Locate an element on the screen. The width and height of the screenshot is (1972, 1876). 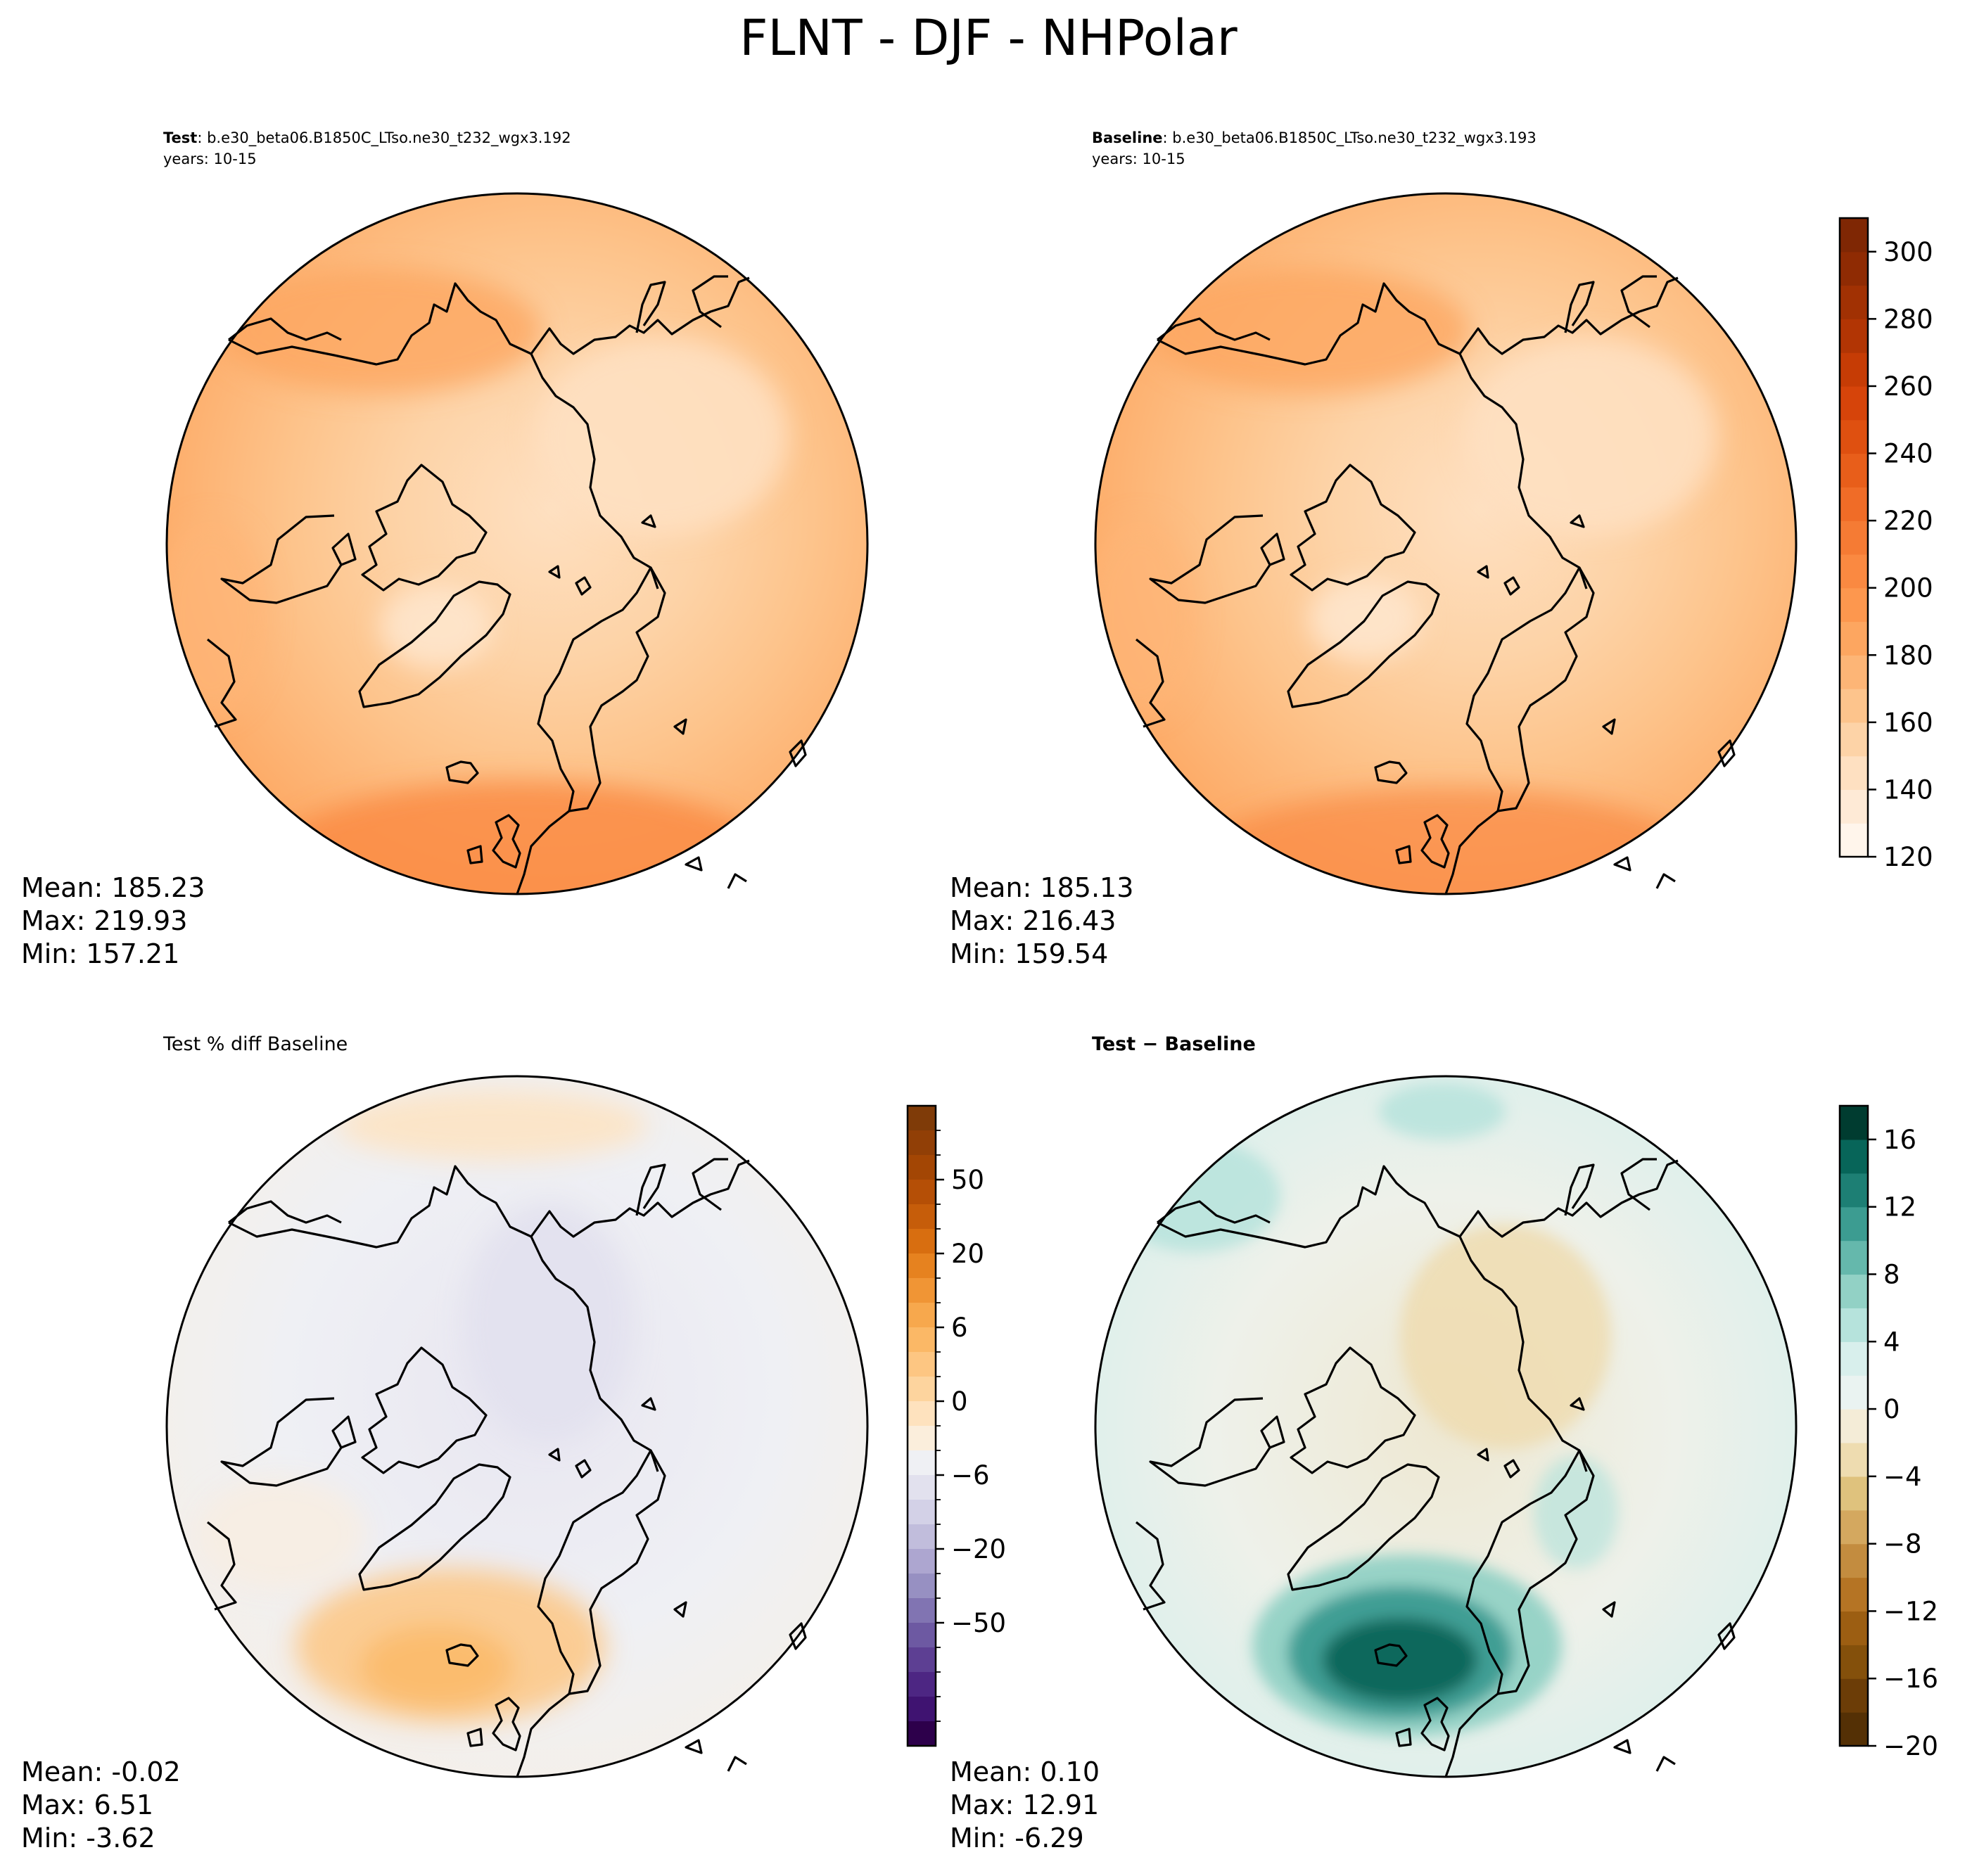
difference-panel-title: Test − Baseline is located at coordinates (1174, 1044).